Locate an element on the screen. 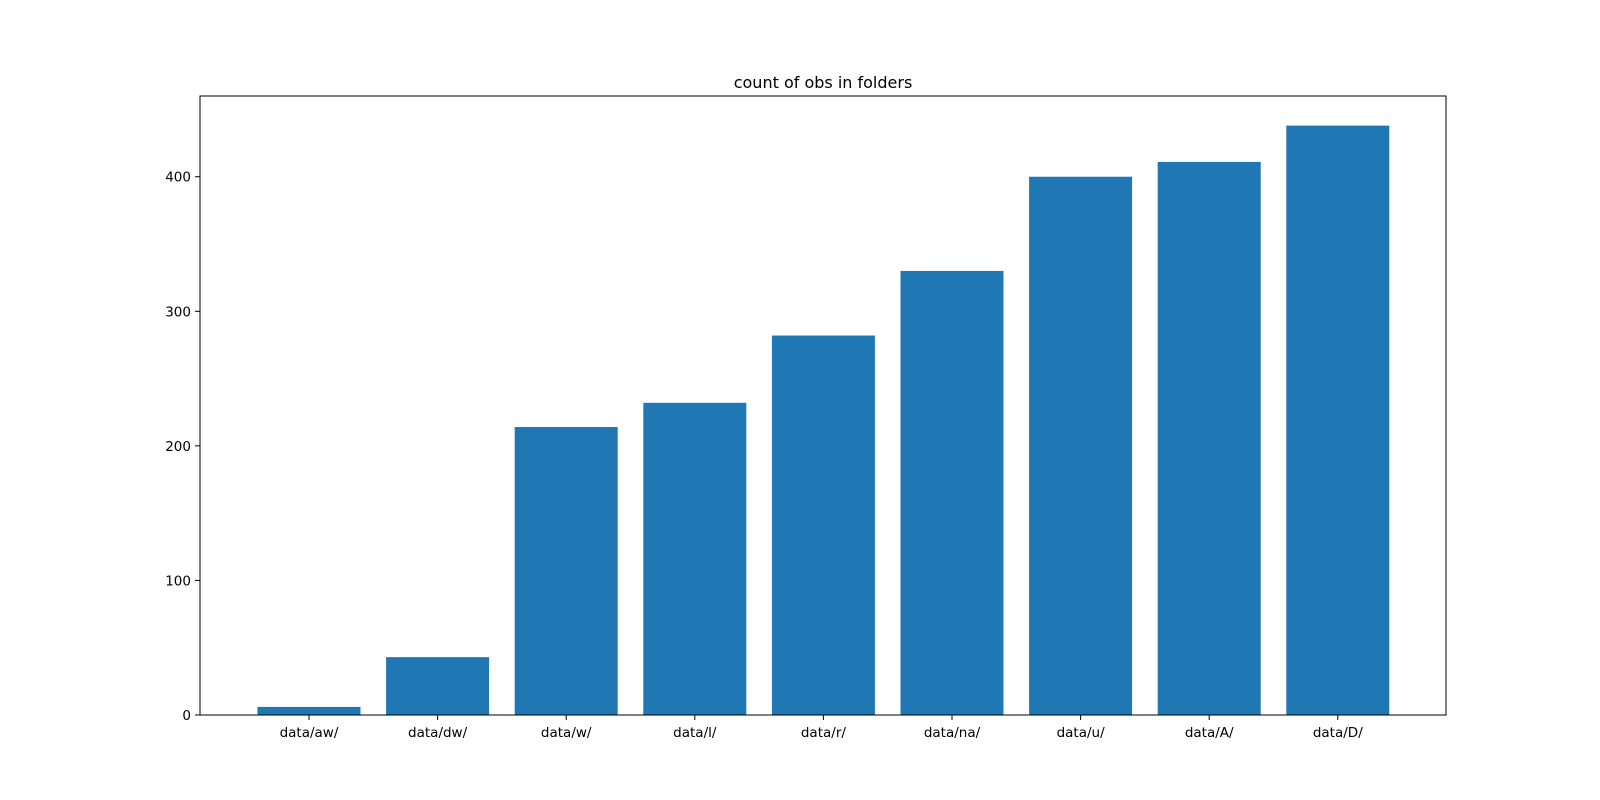 The height and width of the screenshot is (800, 1600). y-axis: 0 100 200 300 400 is located at coordinates (182, 447).